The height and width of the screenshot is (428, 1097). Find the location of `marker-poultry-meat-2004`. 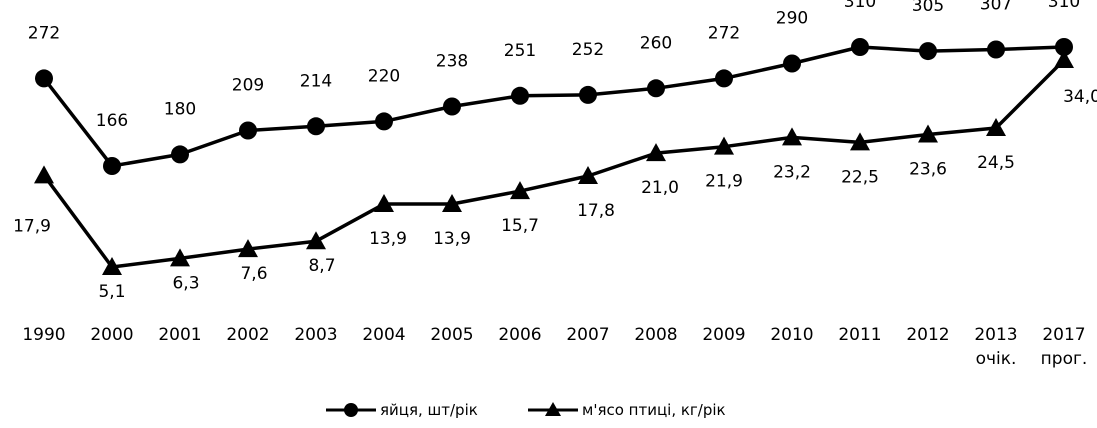

marker-poultry-meat-2004 is located at coordinates (384, 202).